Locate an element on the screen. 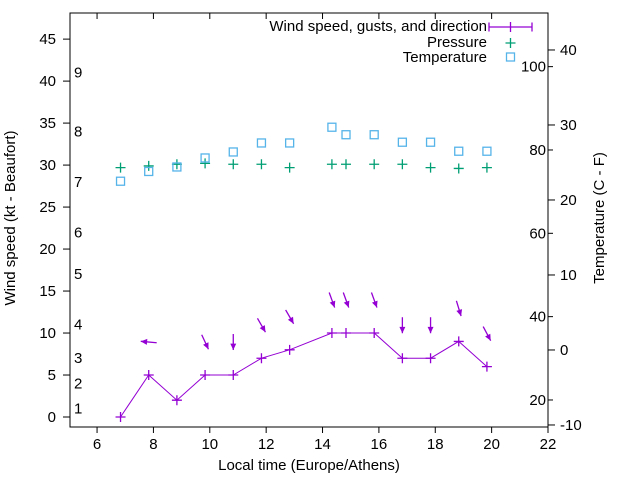 This screenshot has width=640, height=480. x-tick-label: 22 is located at coordinates (548, 444).